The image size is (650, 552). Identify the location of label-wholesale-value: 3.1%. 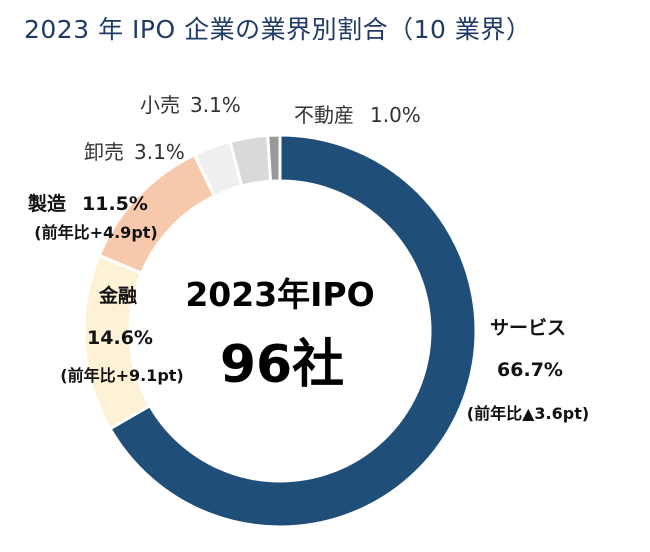
(159, 152).